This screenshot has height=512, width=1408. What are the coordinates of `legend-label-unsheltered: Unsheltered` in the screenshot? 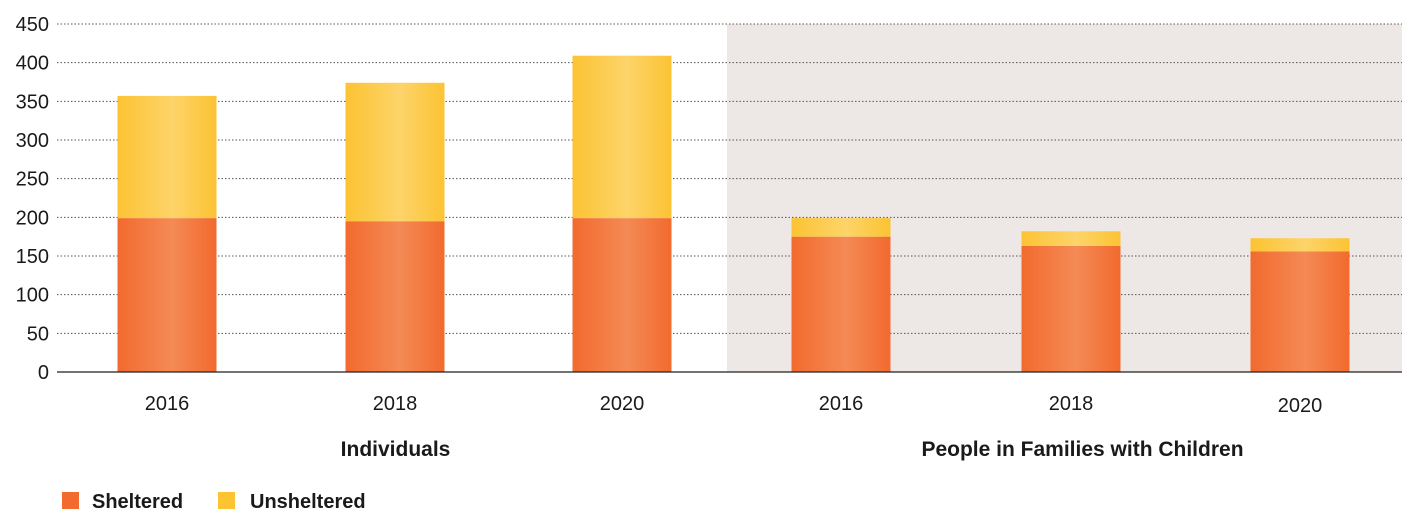 It's located at (308, 501).